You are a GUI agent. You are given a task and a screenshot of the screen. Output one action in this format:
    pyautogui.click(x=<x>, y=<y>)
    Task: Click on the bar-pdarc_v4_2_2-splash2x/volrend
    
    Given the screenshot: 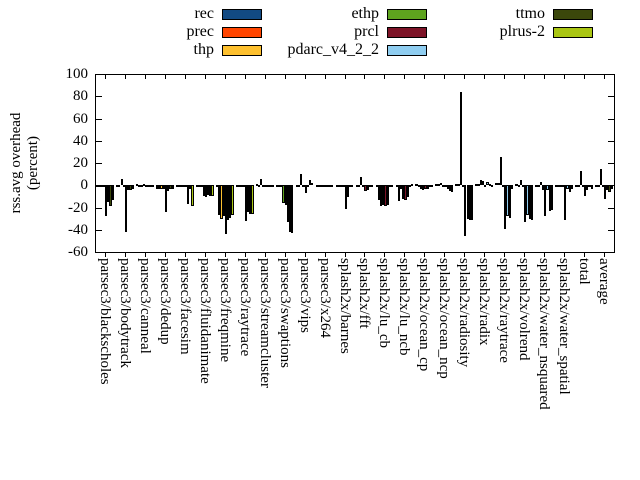 What is the action you would take?
    pyautogui.click(x=527, y=200)
    